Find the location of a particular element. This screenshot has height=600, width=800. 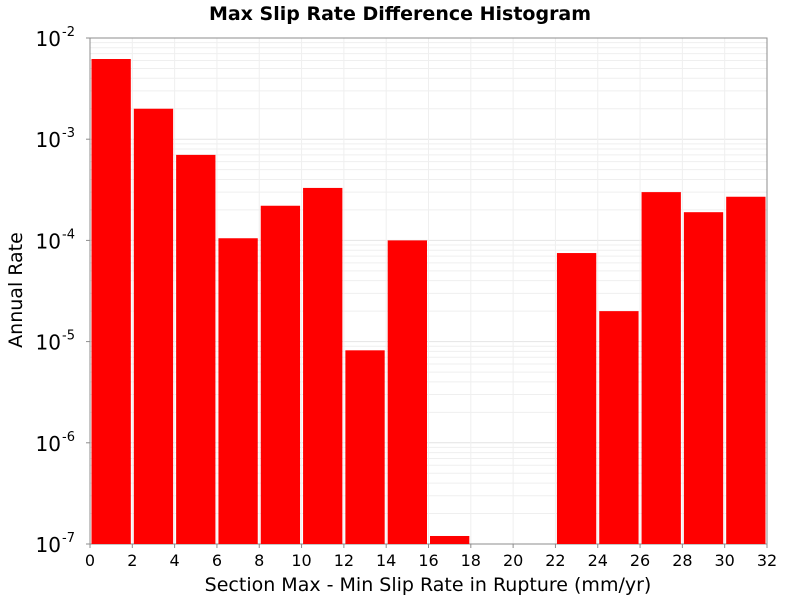

y-tick-label: 10 -4 is located at coordinates (55, 240).